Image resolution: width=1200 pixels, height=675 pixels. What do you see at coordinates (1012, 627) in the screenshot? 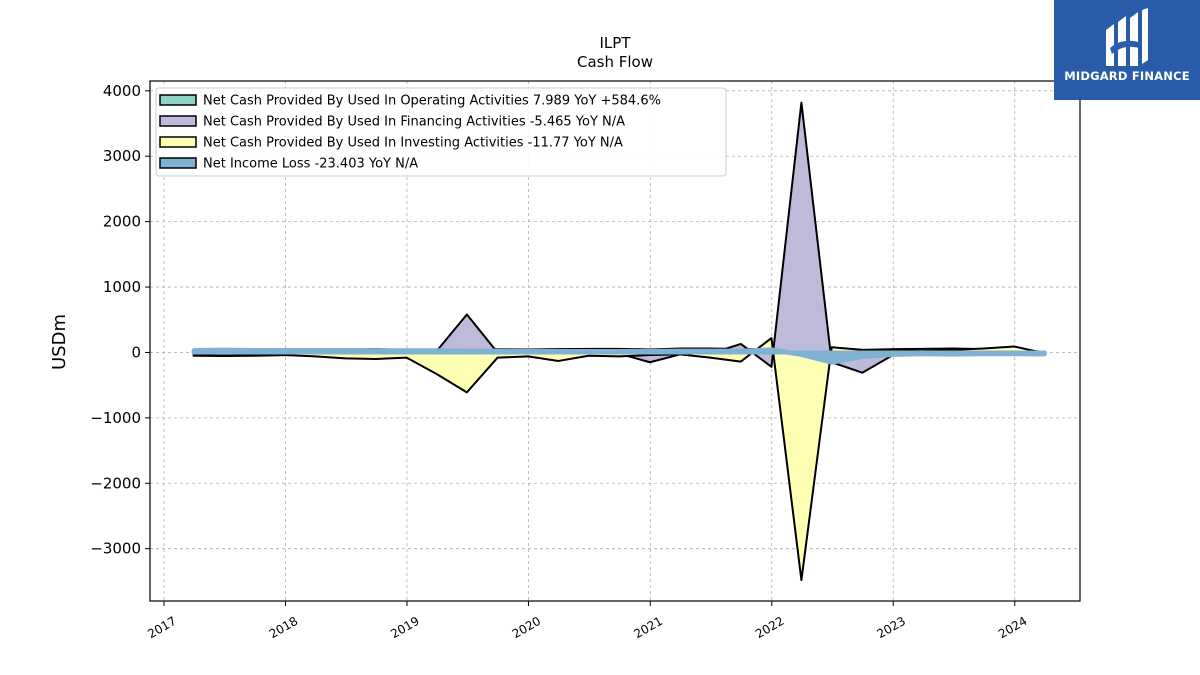
I see `x-tick-label: 2024` at bounding box center [1012, 627].